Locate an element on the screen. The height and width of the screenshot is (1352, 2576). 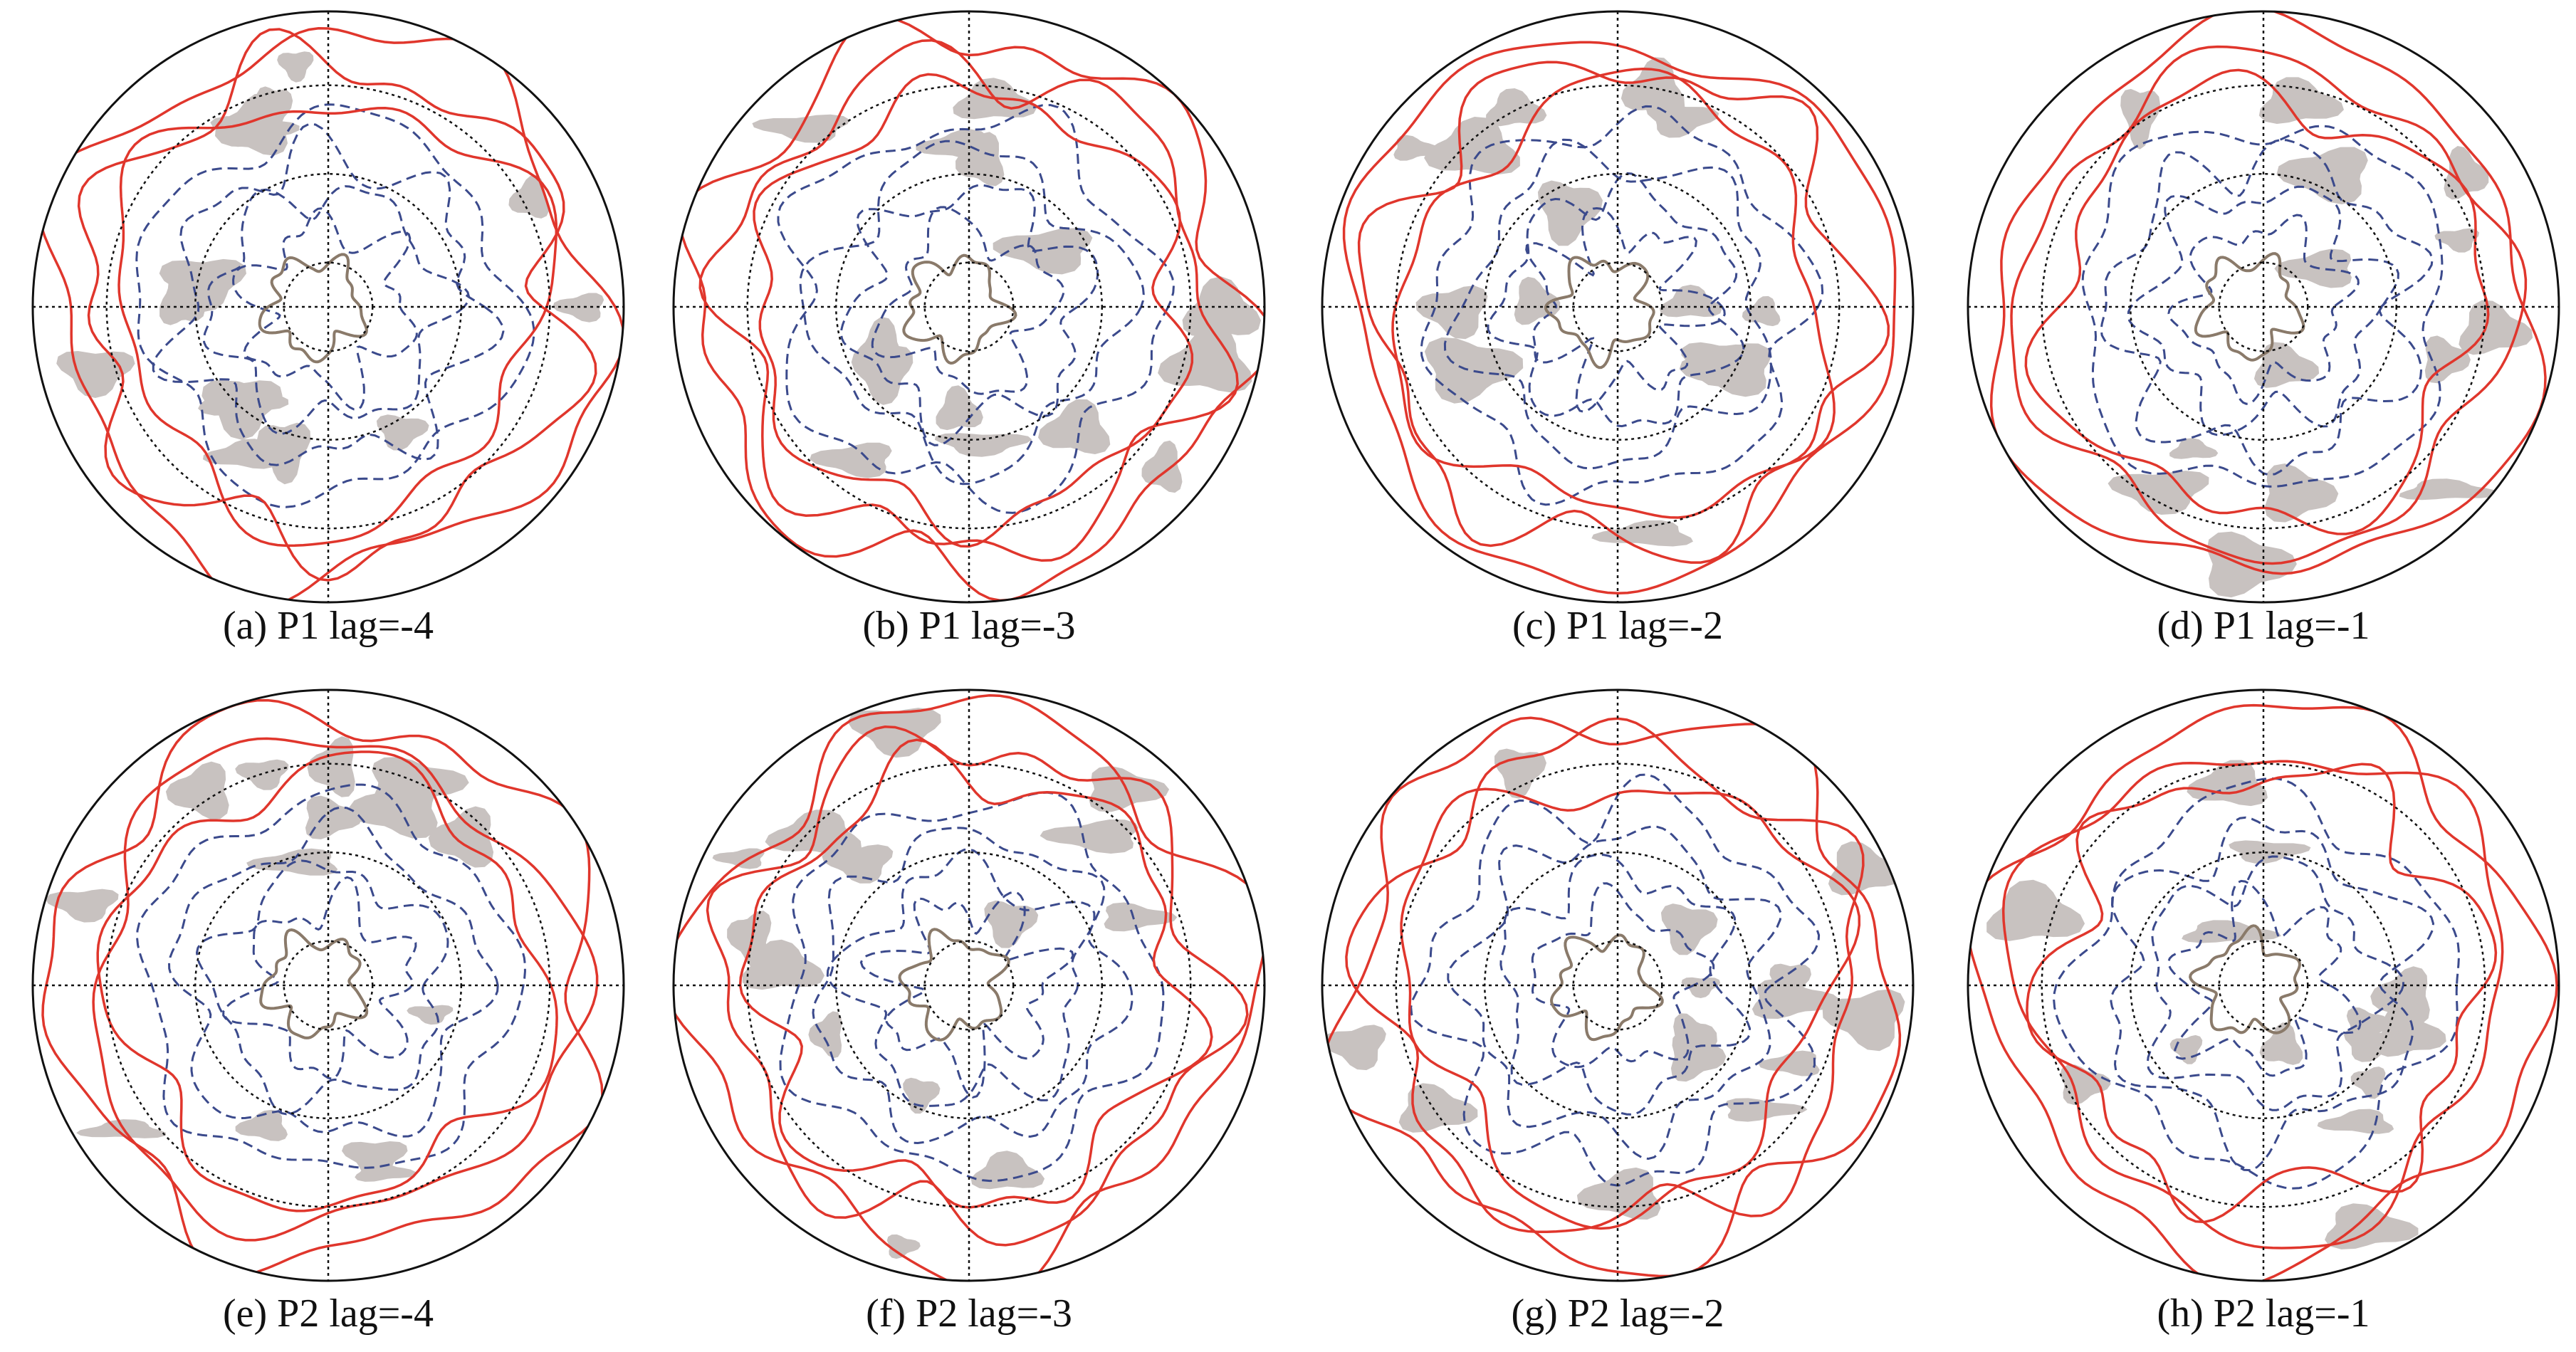
map-panel: (g) P2 lag=-2 is located at coordinates (1618, 1012).